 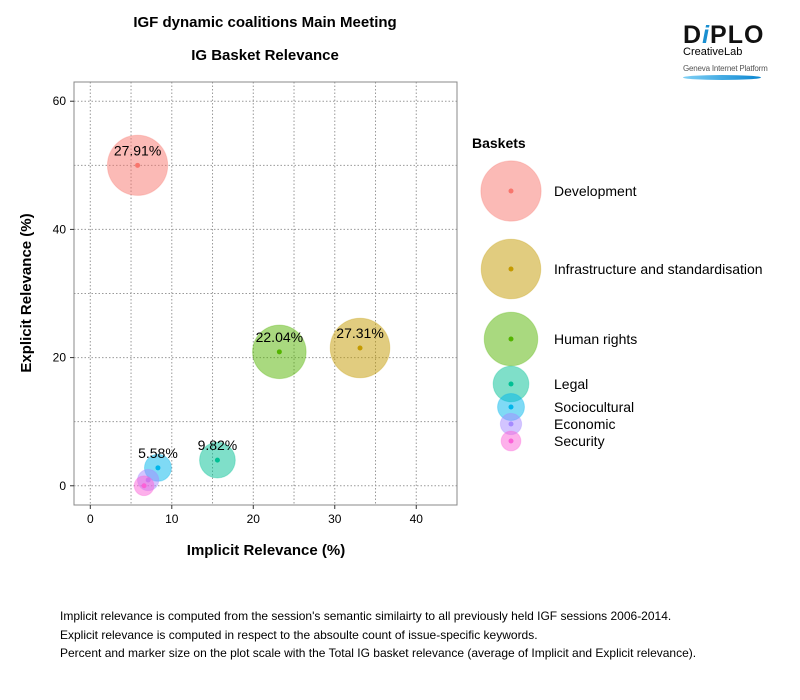 What do you see at coordinates (217, 460) in the screenshot?
I see `bubble-center-legal` at bounding box center [217, 460].